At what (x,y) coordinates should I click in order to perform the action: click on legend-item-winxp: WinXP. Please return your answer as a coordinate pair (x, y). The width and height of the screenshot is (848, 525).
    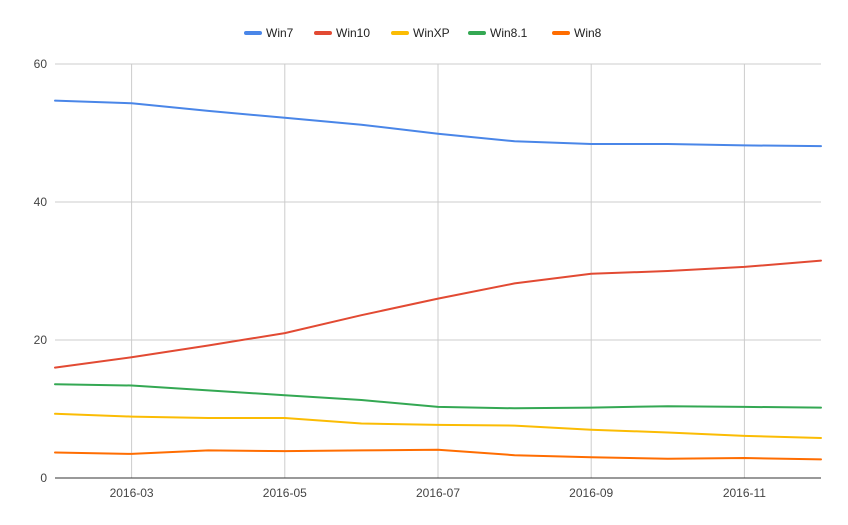
    Looking at the image, I should click on (420, 33).